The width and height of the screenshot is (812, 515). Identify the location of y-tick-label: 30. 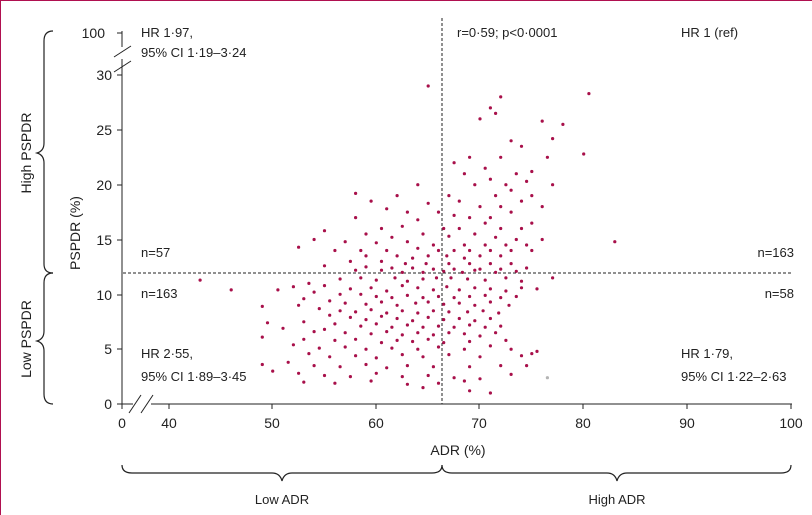
(104, 75).